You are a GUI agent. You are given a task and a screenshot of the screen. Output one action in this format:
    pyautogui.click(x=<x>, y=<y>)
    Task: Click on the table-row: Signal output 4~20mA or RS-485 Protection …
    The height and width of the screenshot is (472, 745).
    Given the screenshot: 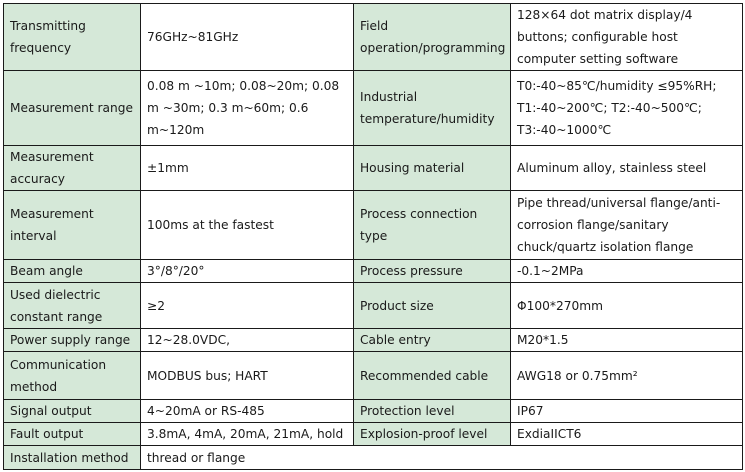 What is the action you would take?
    pyautogui.click(x=373, y=411)
    